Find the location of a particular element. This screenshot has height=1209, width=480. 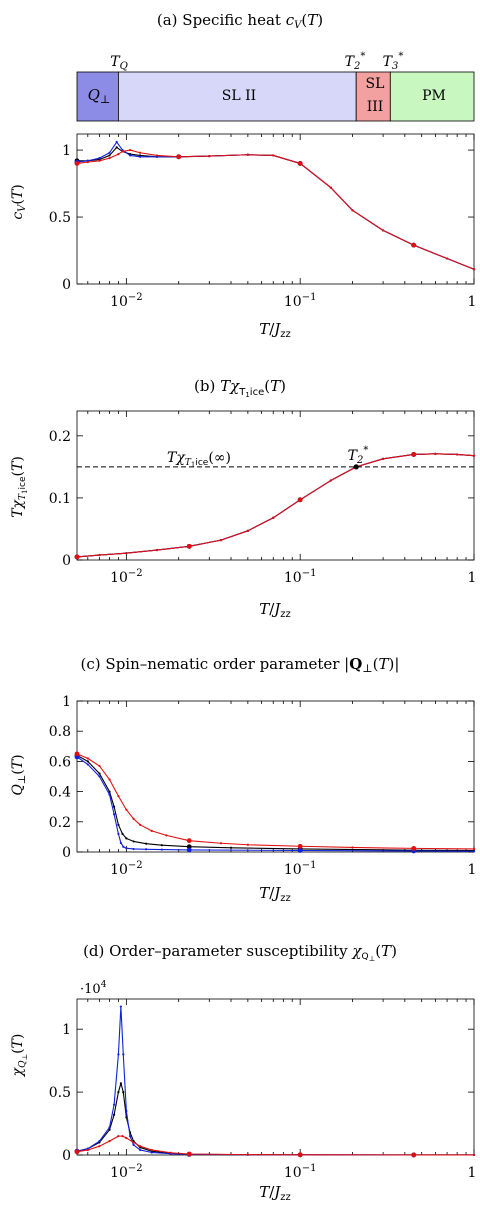

phase-labels: Q⊥ SL II SL III PM is located at coordinates (267, 95).